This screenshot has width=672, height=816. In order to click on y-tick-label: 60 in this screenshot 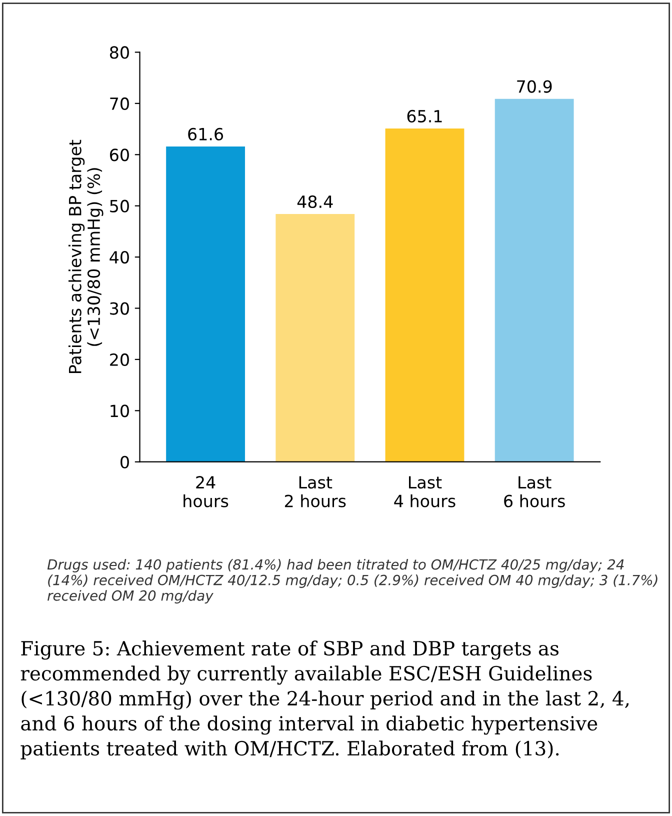, I will do `click(119, 155)`.